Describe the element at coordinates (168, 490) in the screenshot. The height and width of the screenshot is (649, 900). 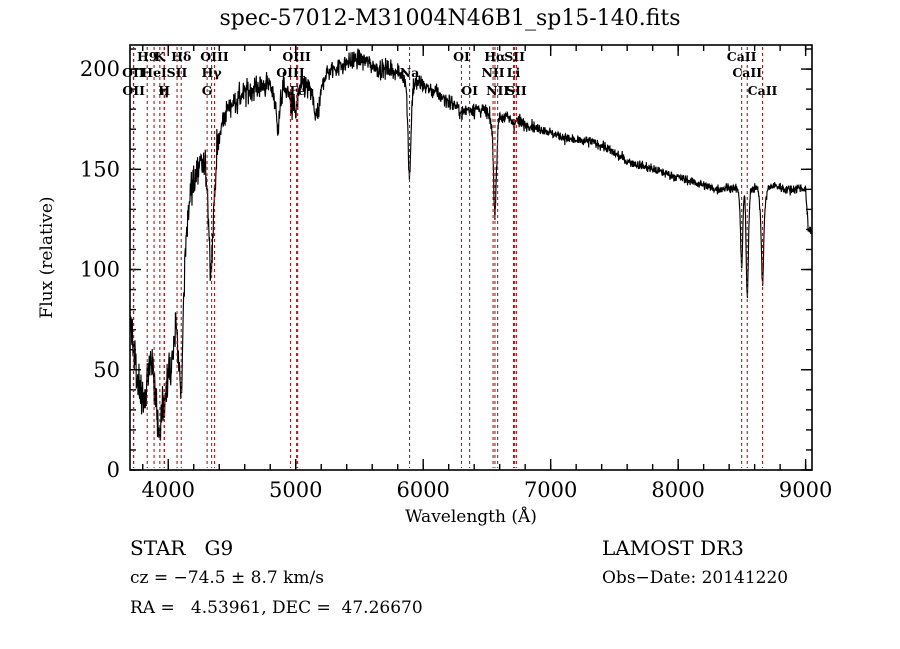
I see `x-tick-label-0: 4000` at that location.